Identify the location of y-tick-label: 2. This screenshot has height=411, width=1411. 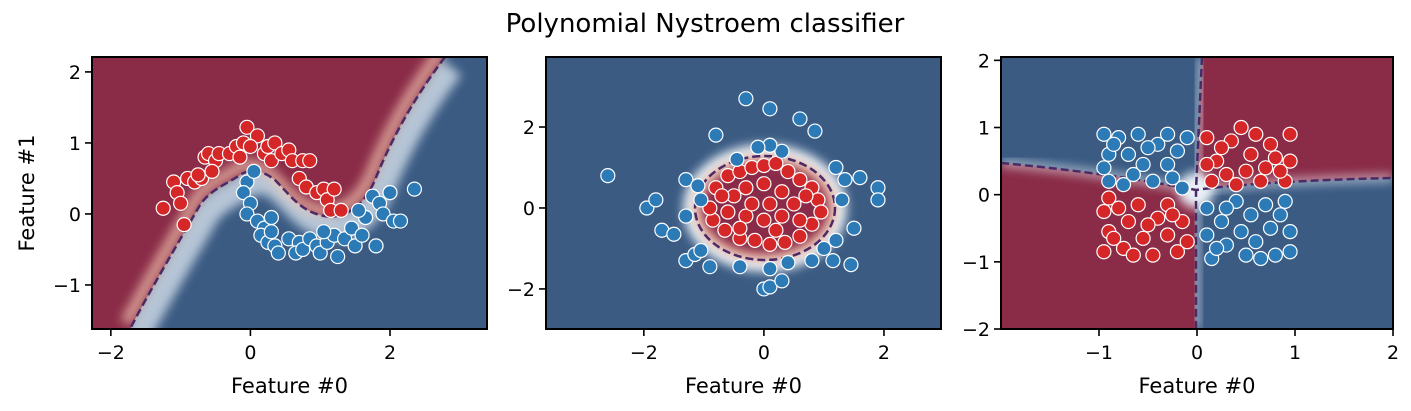
(529, 128).